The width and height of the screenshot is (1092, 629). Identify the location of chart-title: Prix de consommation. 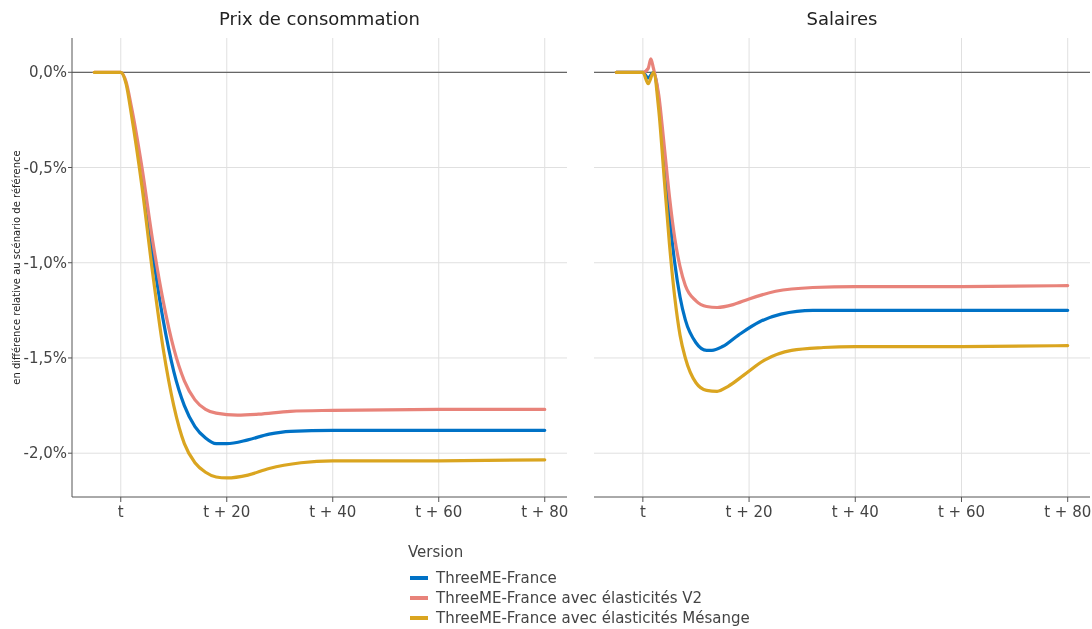
(319, 18).